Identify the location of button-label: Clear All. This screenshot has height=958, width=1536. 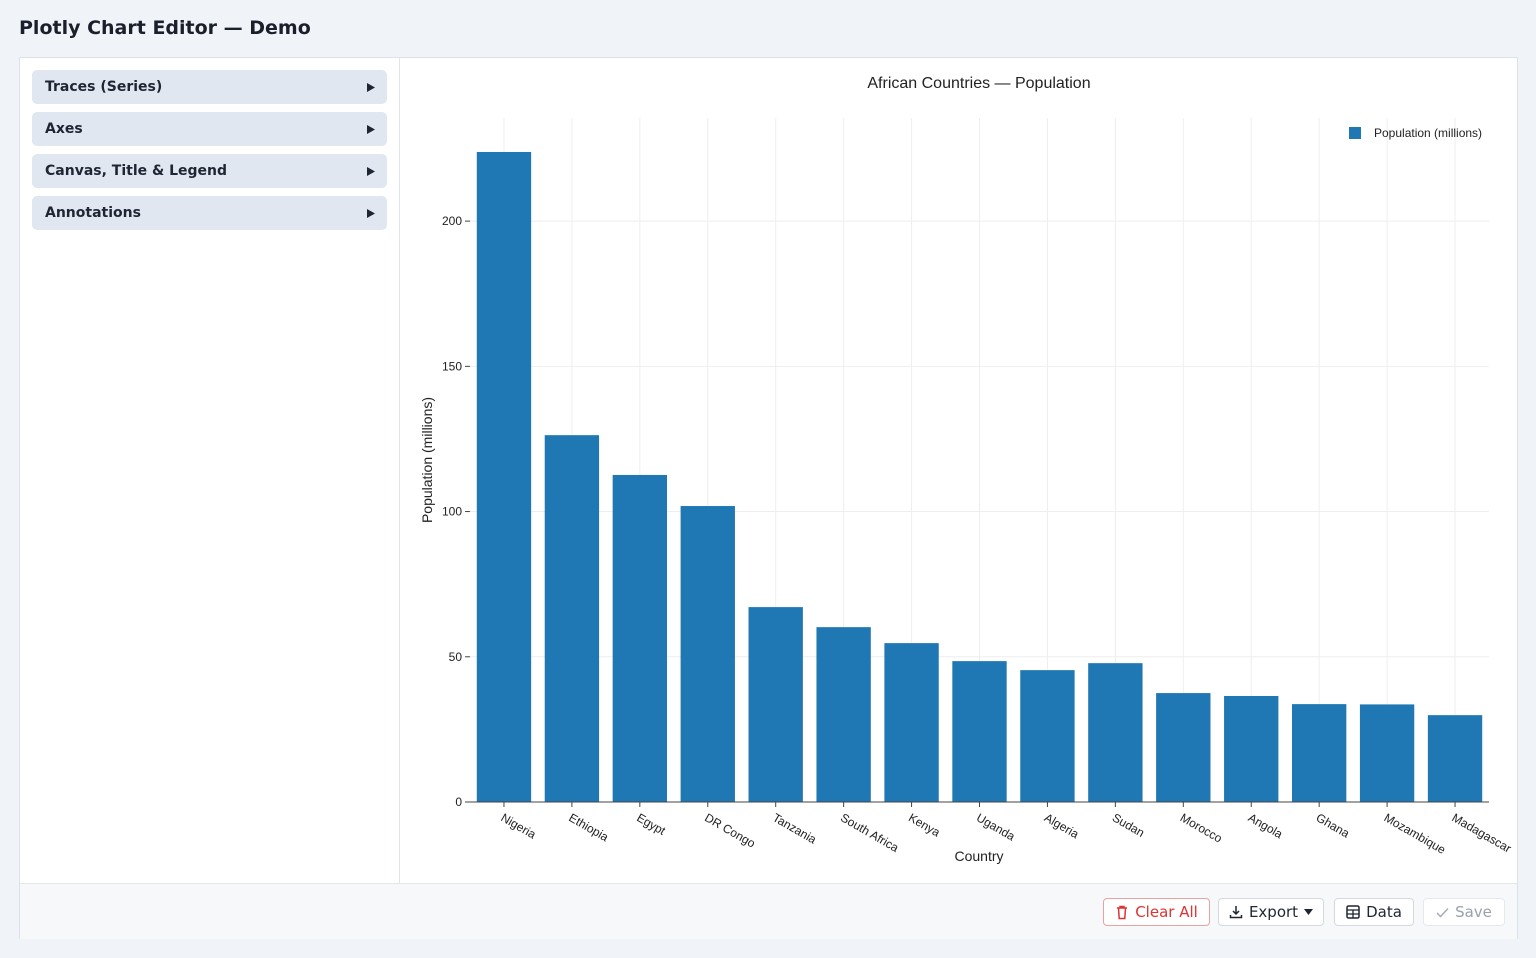
(1166, 912).